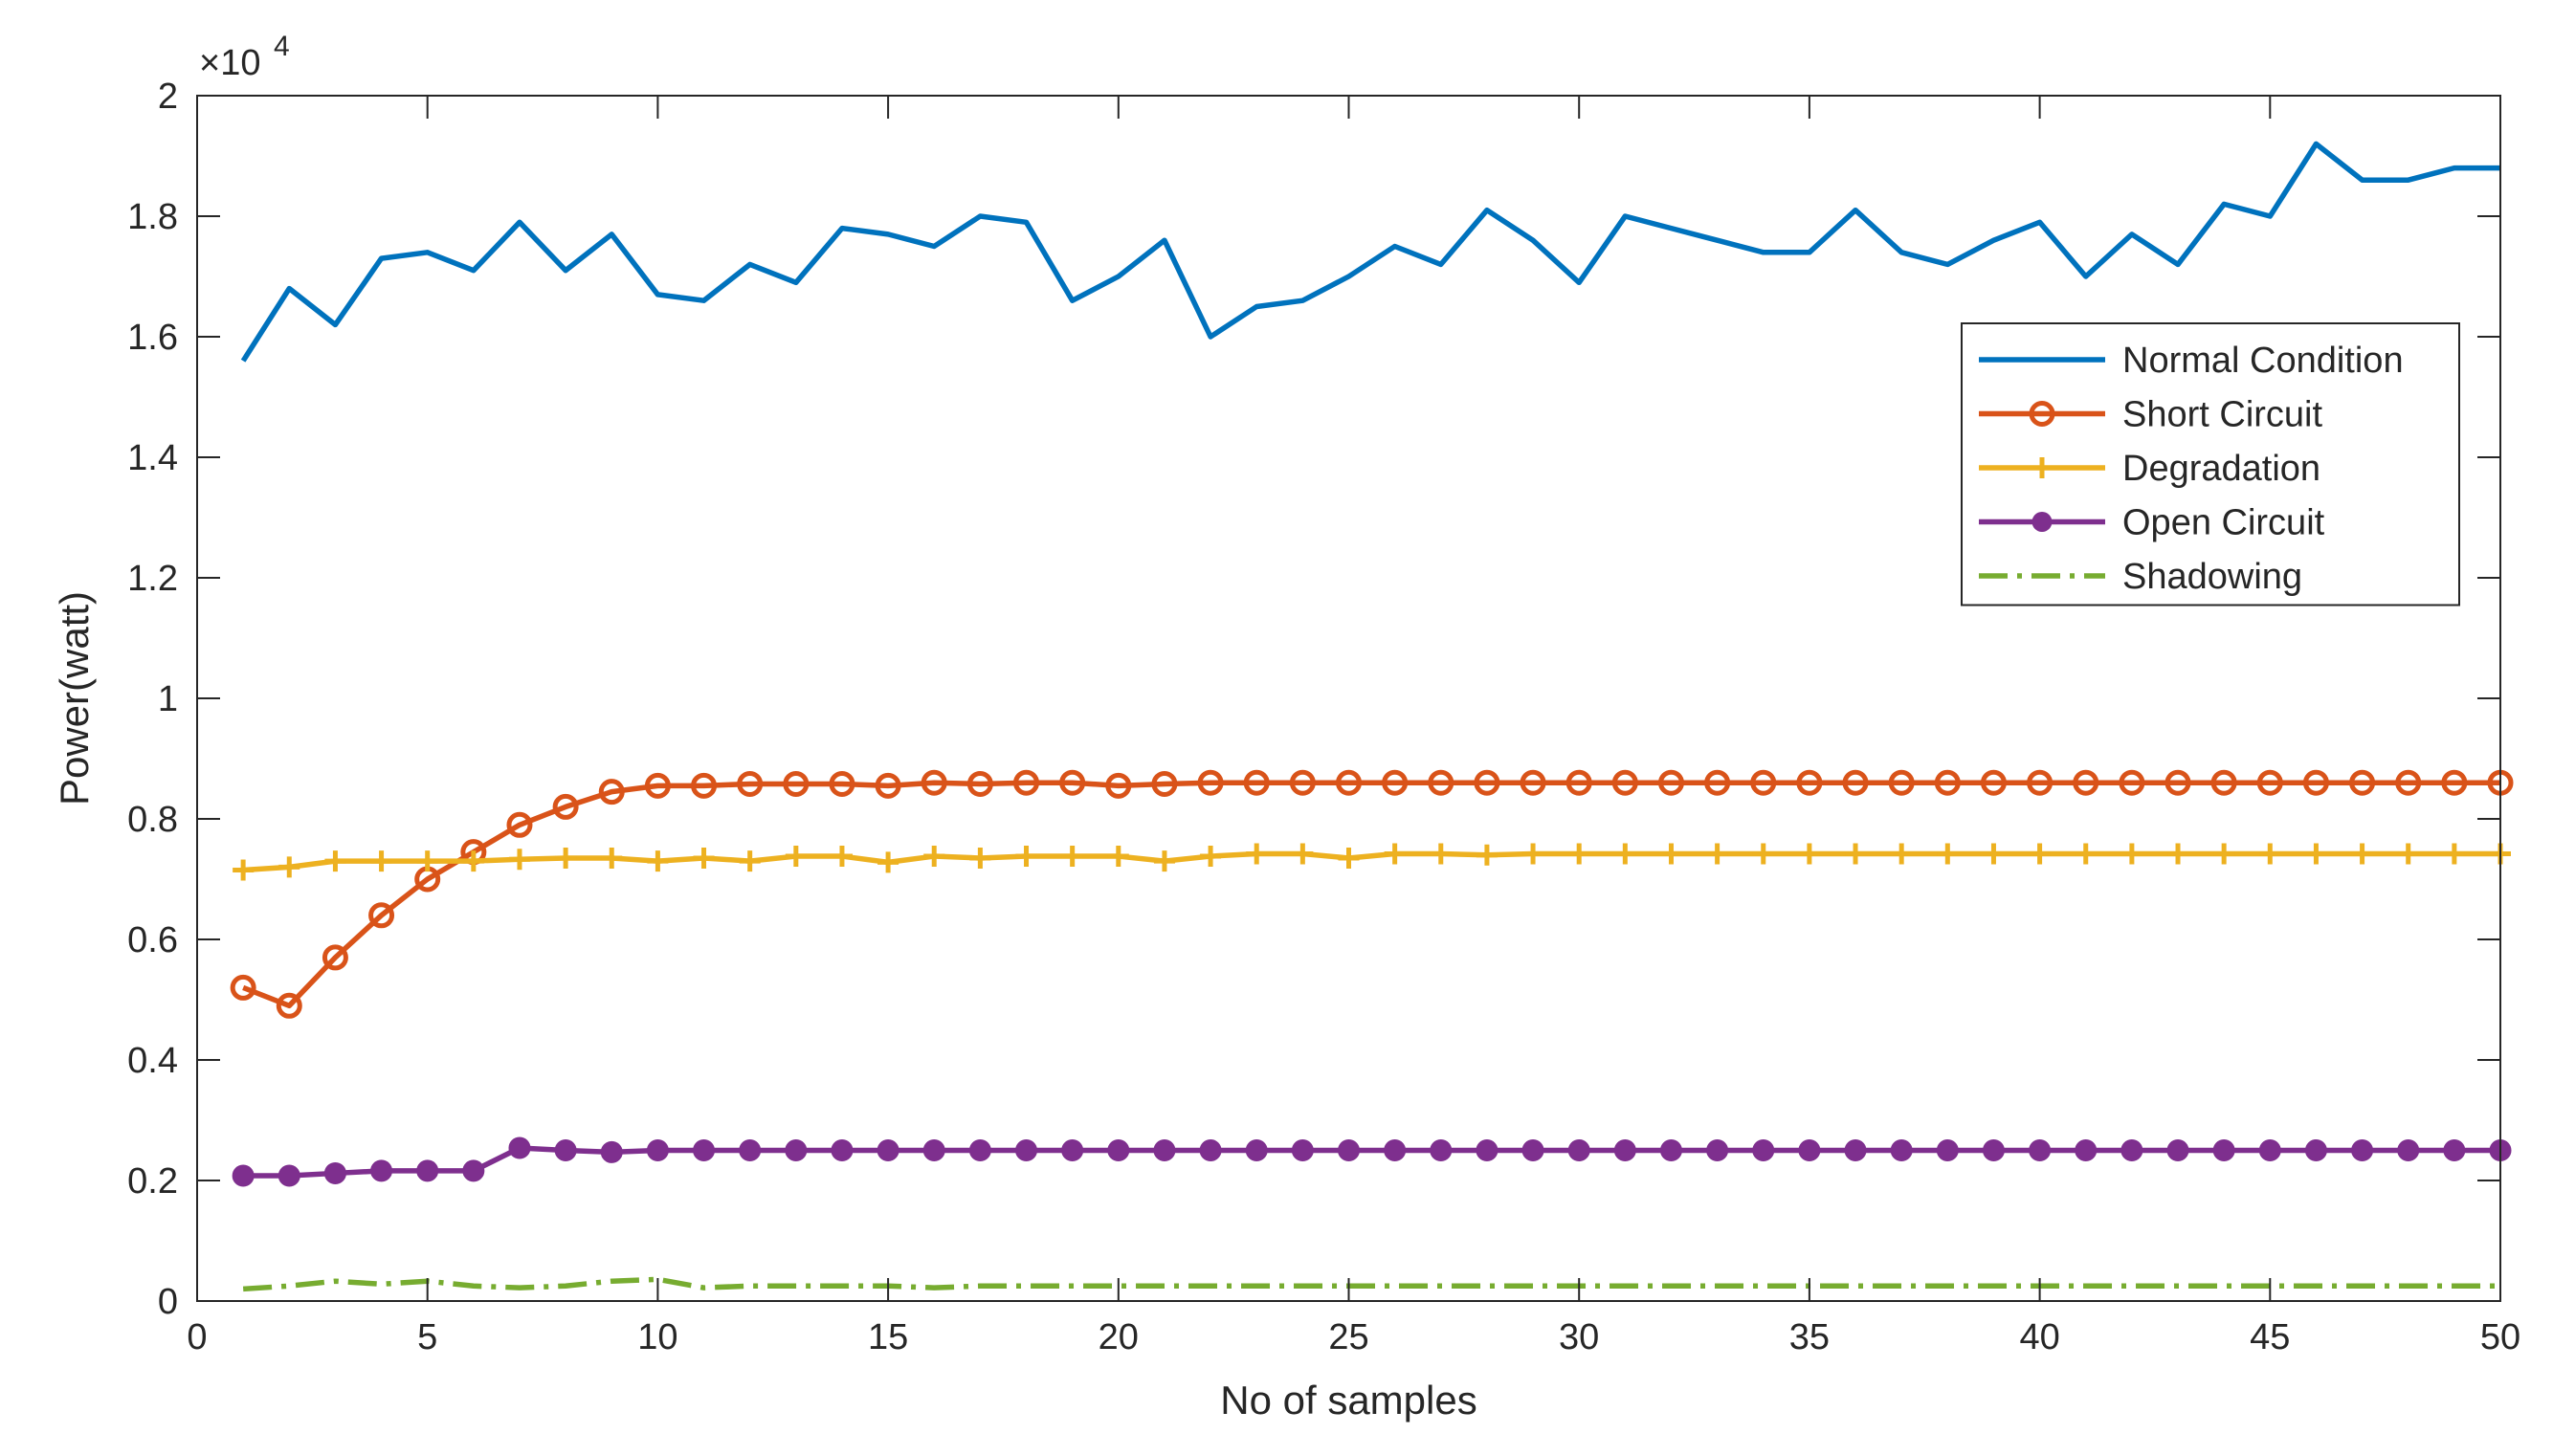  I want to click on y-tick-label: 1.4, so click(152, 458).